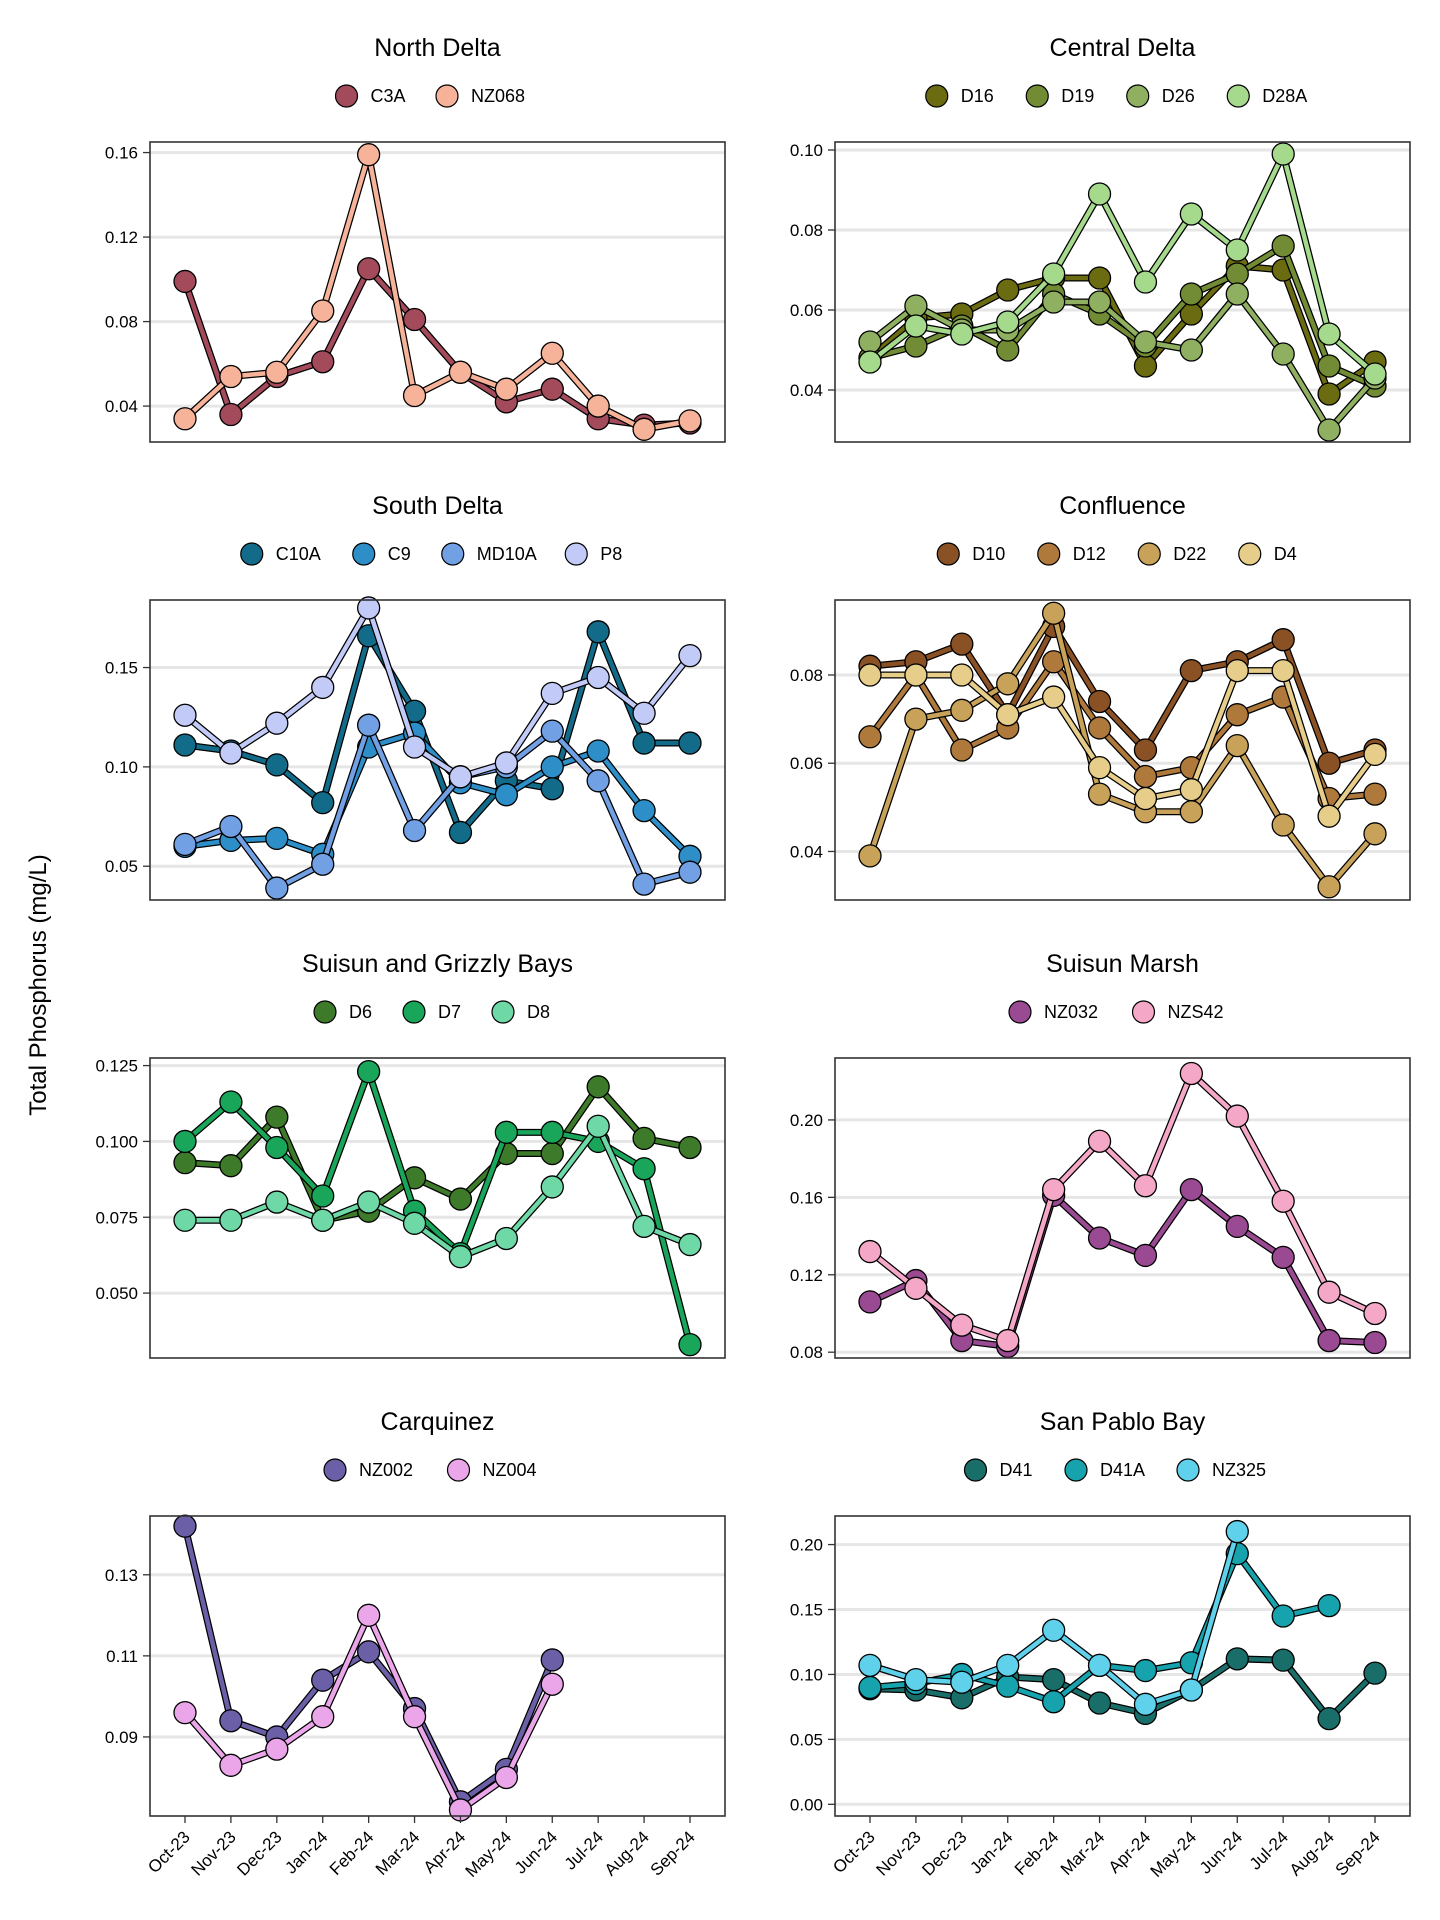  Describe the element at coordinates (438, 1422) in the screenshot. I see `panel-title: Carquinez` at that location.